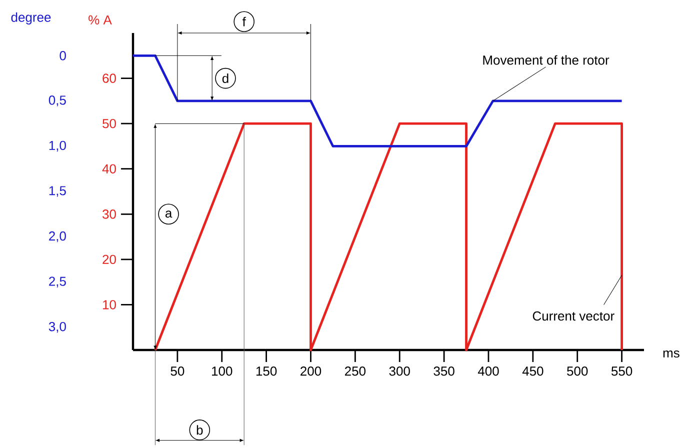  Describe the element at coordinates (31, 18) in the screenshot. I see `y2-axis-title: degree` at that location.